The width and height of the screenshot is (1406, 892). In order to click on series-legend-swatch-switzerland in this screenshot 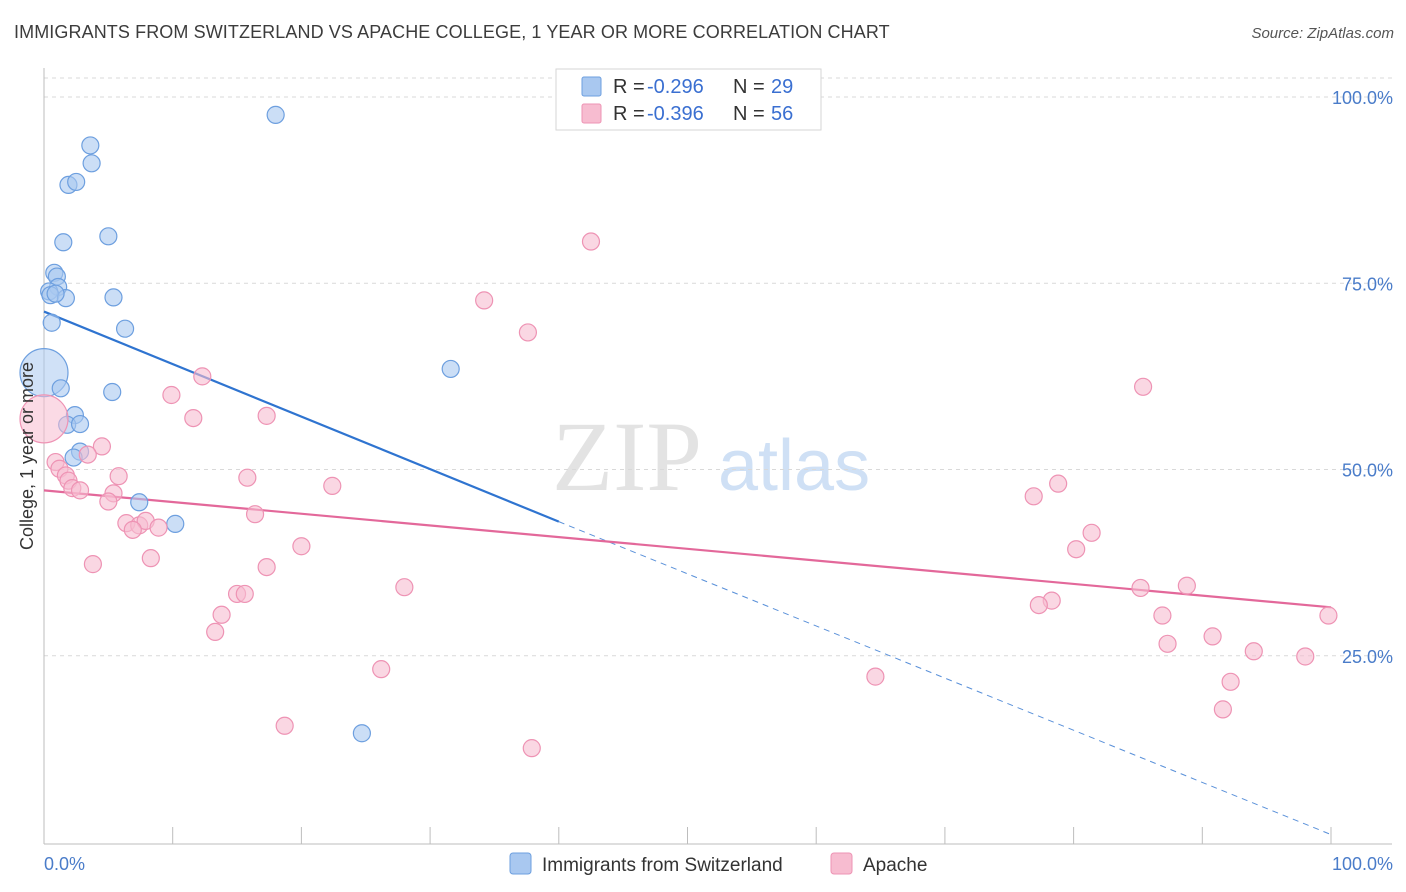, I will do `click(520, 863)`.